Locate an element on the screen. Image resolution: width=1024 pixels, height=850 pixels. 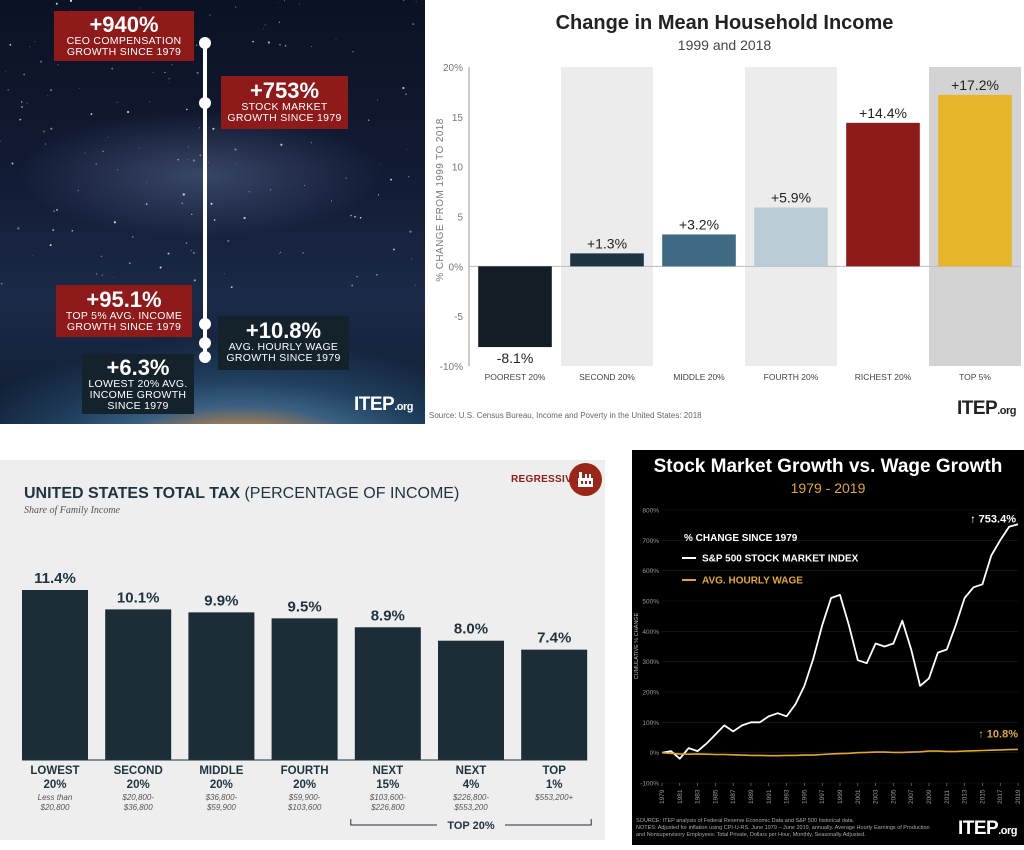
stat-label: TOP 5% AVG. INCOME is located at coordinates (124, 316).